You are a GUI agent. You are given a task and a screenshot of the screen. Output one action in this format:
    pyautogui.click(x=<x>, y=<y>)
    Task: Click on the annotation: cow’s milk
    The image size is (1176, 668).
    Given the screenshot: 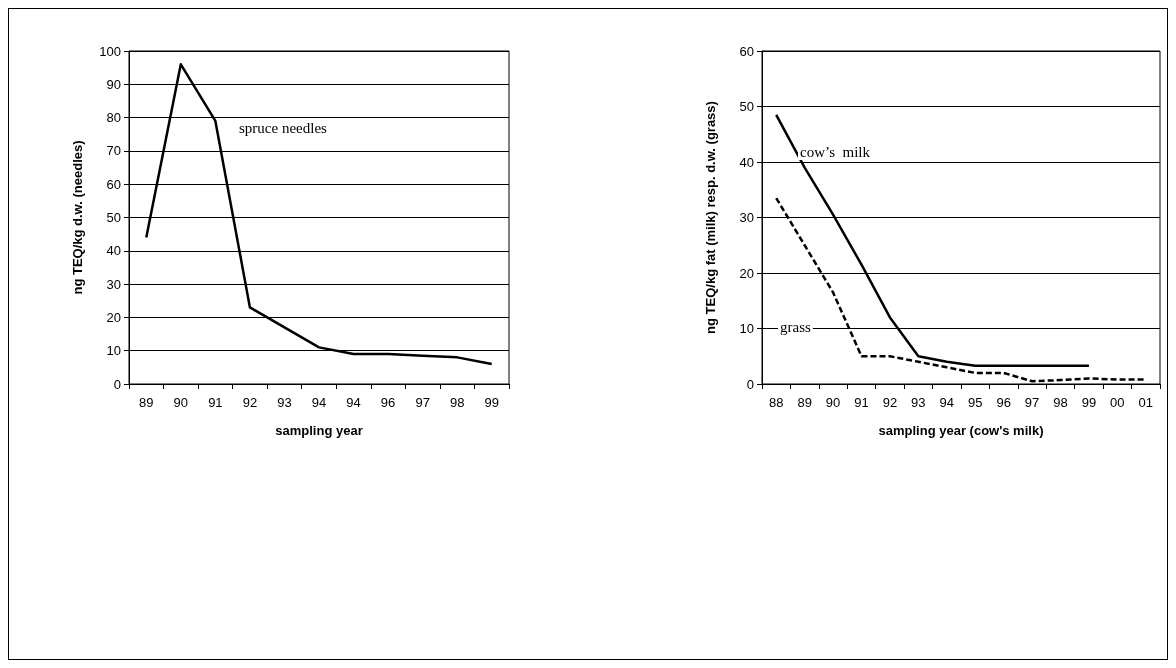 What is the action you would take?
    pyautogui.click(x=835, y=151)
    